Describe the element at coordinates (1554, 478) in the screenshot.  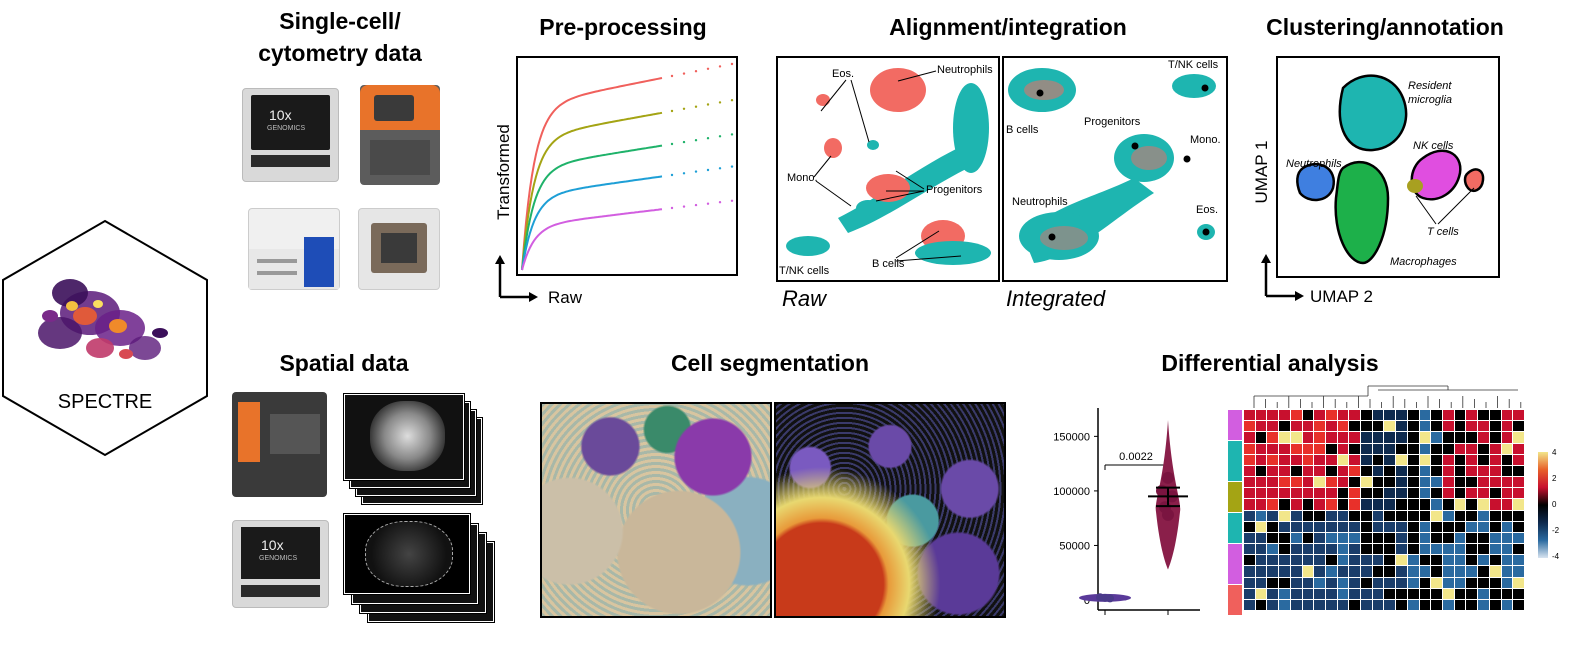
I see `color-scale-tick: 2` at that location.